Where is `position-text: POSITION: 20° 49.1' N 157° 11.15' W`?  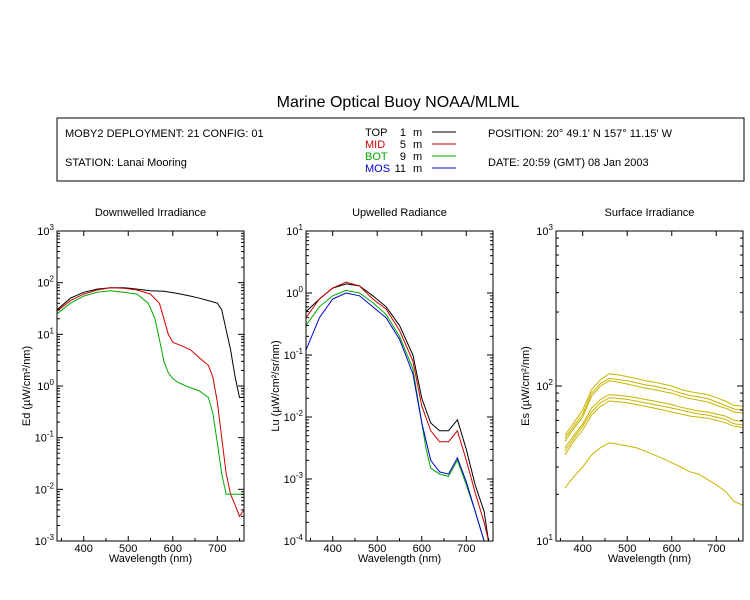 position-text: POSITION: 20° 49.1' N 157° 11.15' W is located at coordinates (580, 134).